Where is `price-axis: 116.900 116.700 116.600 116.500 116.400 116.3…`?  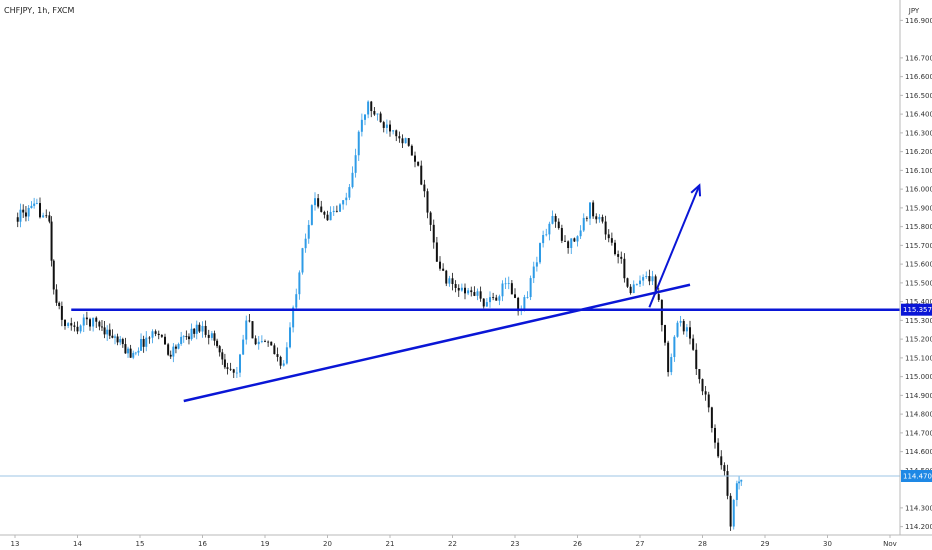
price-axis: 116.900 116.700 116.600 116.500 116.400 116.3… is located at coordinates (916, 274).